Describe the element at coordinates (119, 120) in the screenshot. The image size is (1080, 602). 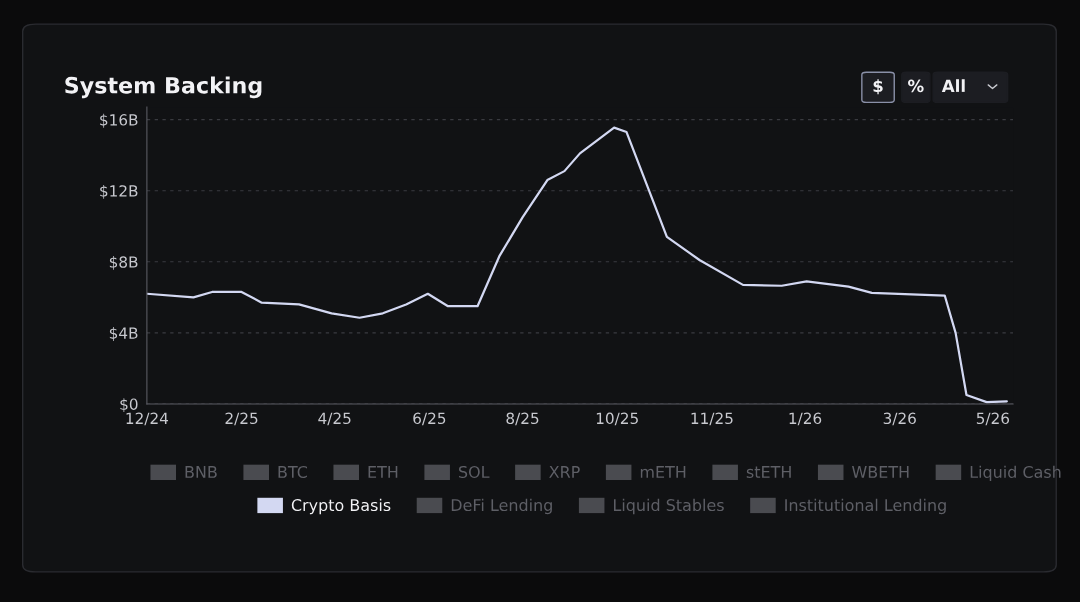
I see `y-tick-label: $16B` at that location.